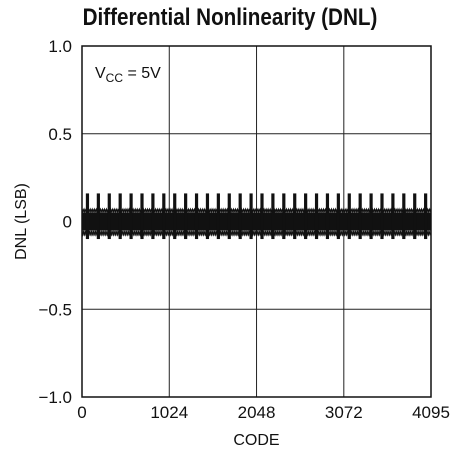  What do you see at coordinates (60, 46) in the screenshot?
I see `y-tick-label: 1.0` at bounding box center [60, 46].